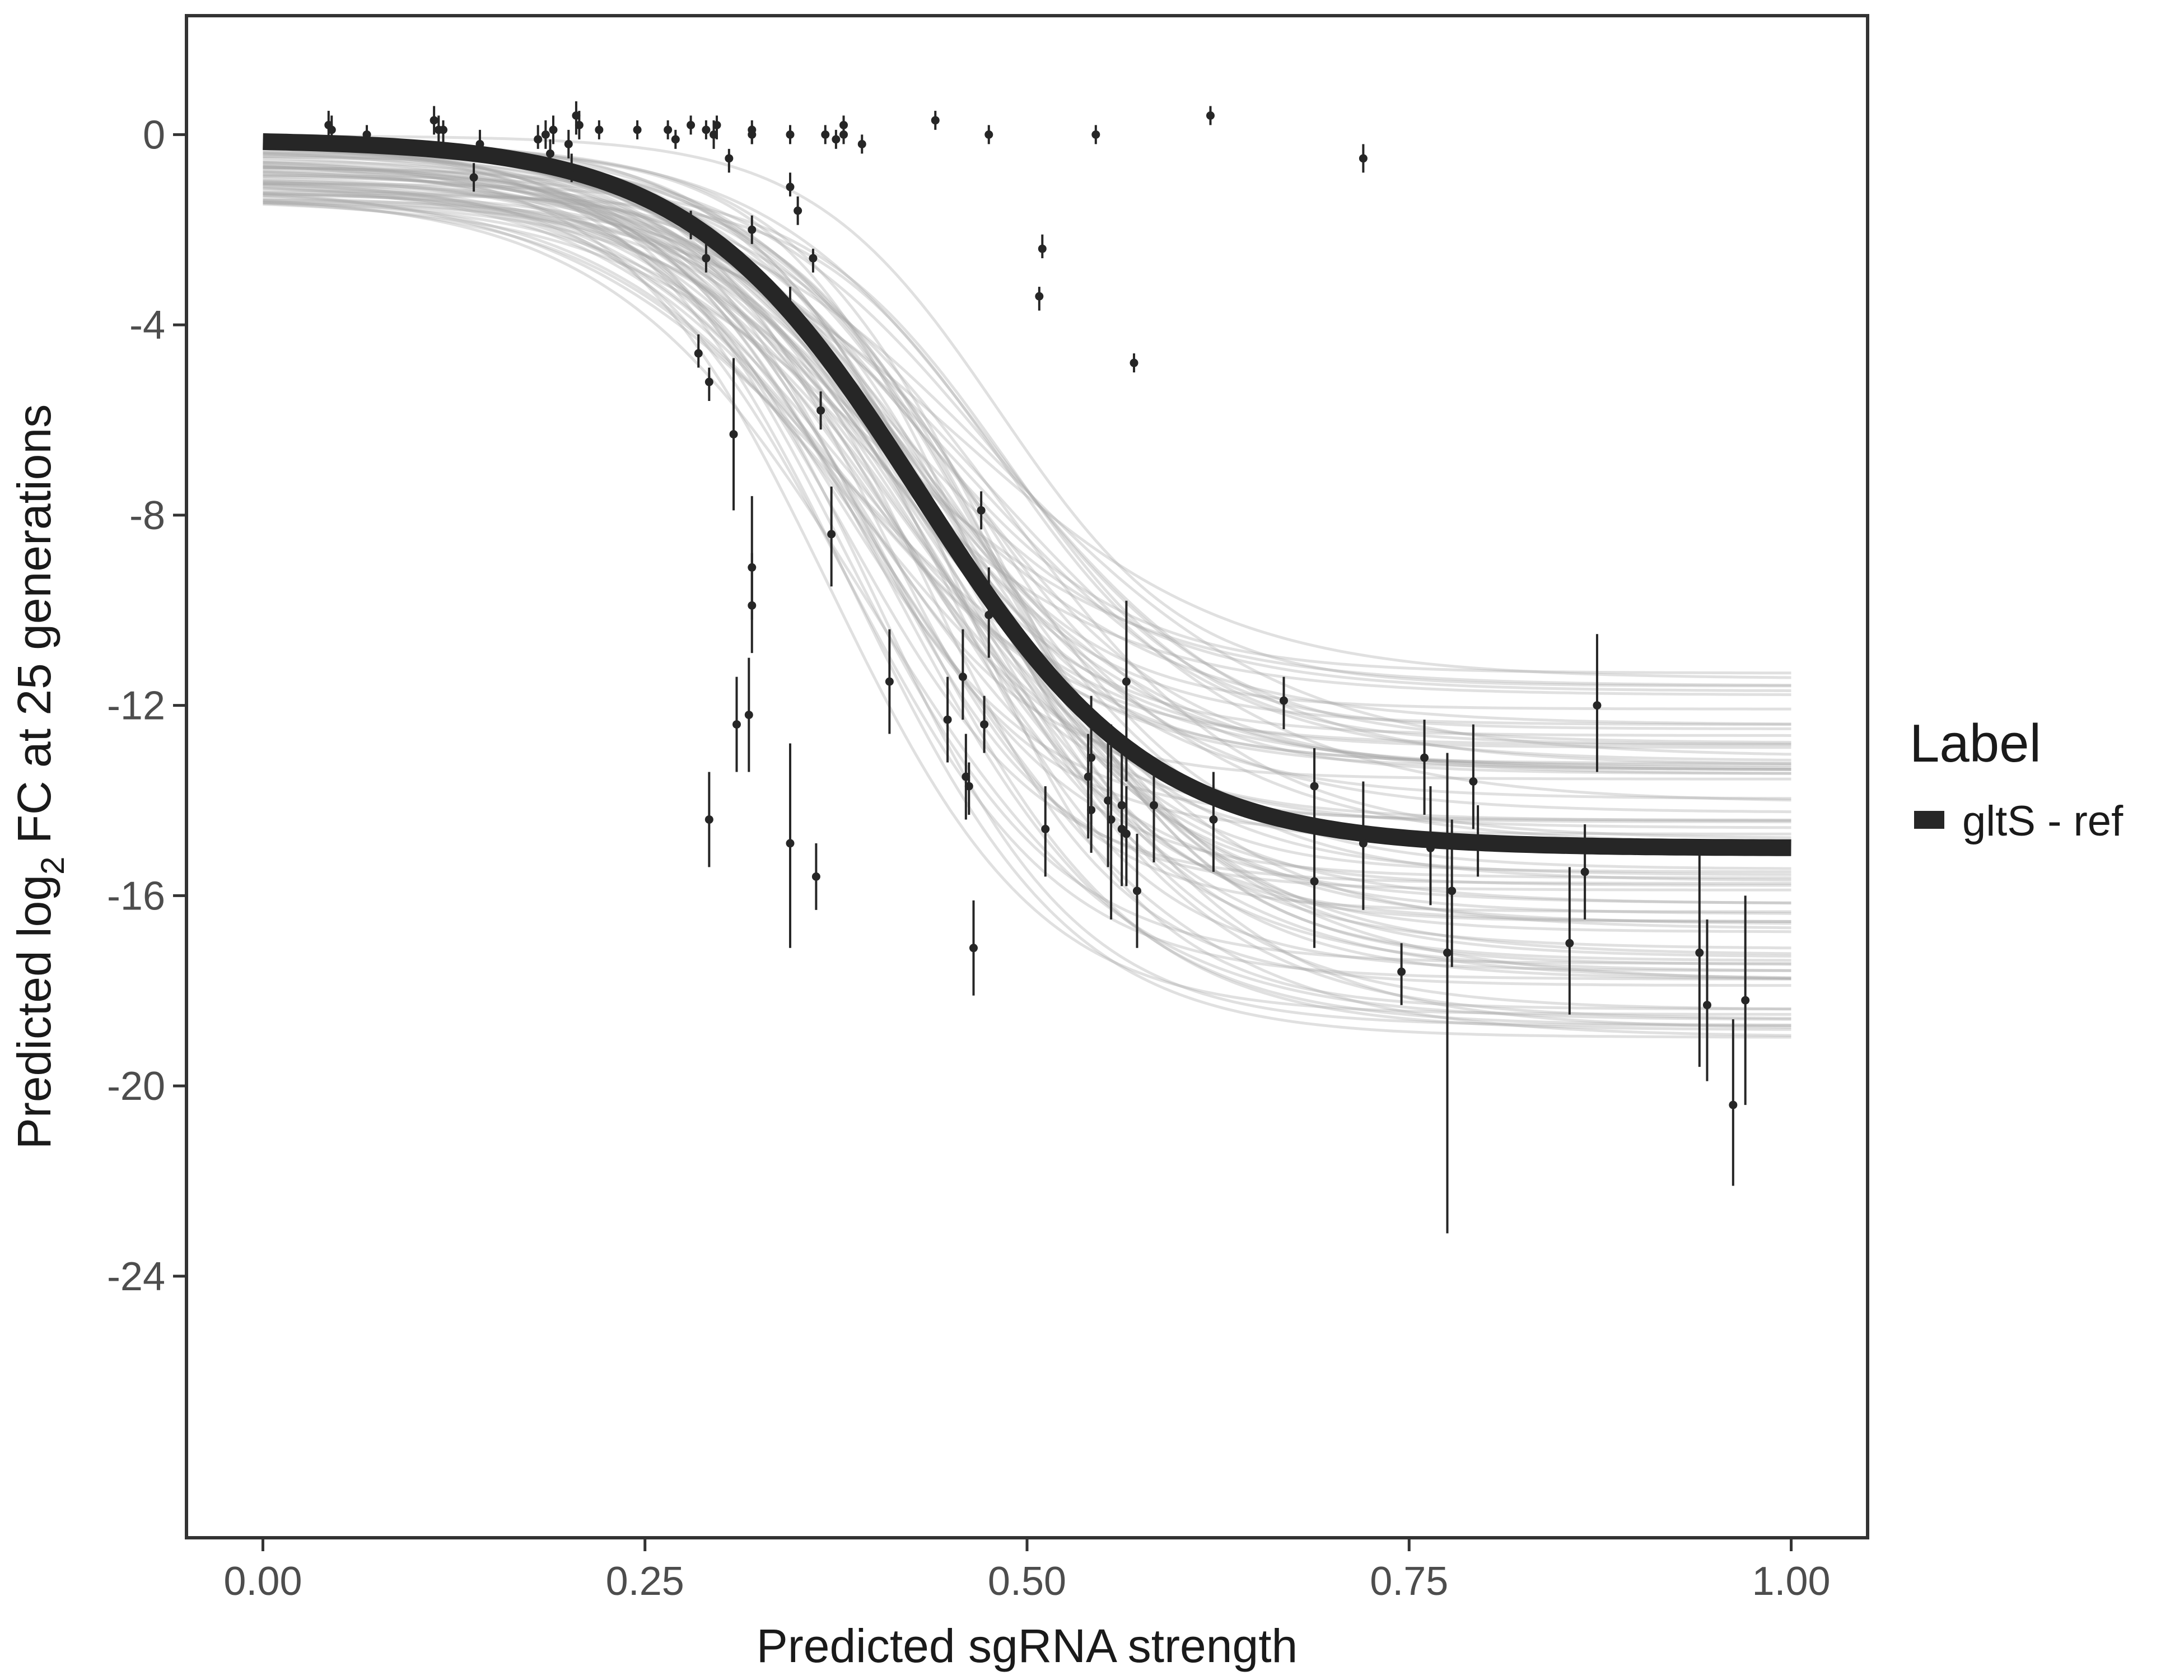 This screenshot has height=1680, width=2184. I want to click on y-tick-label: 0, so click(154, 135).